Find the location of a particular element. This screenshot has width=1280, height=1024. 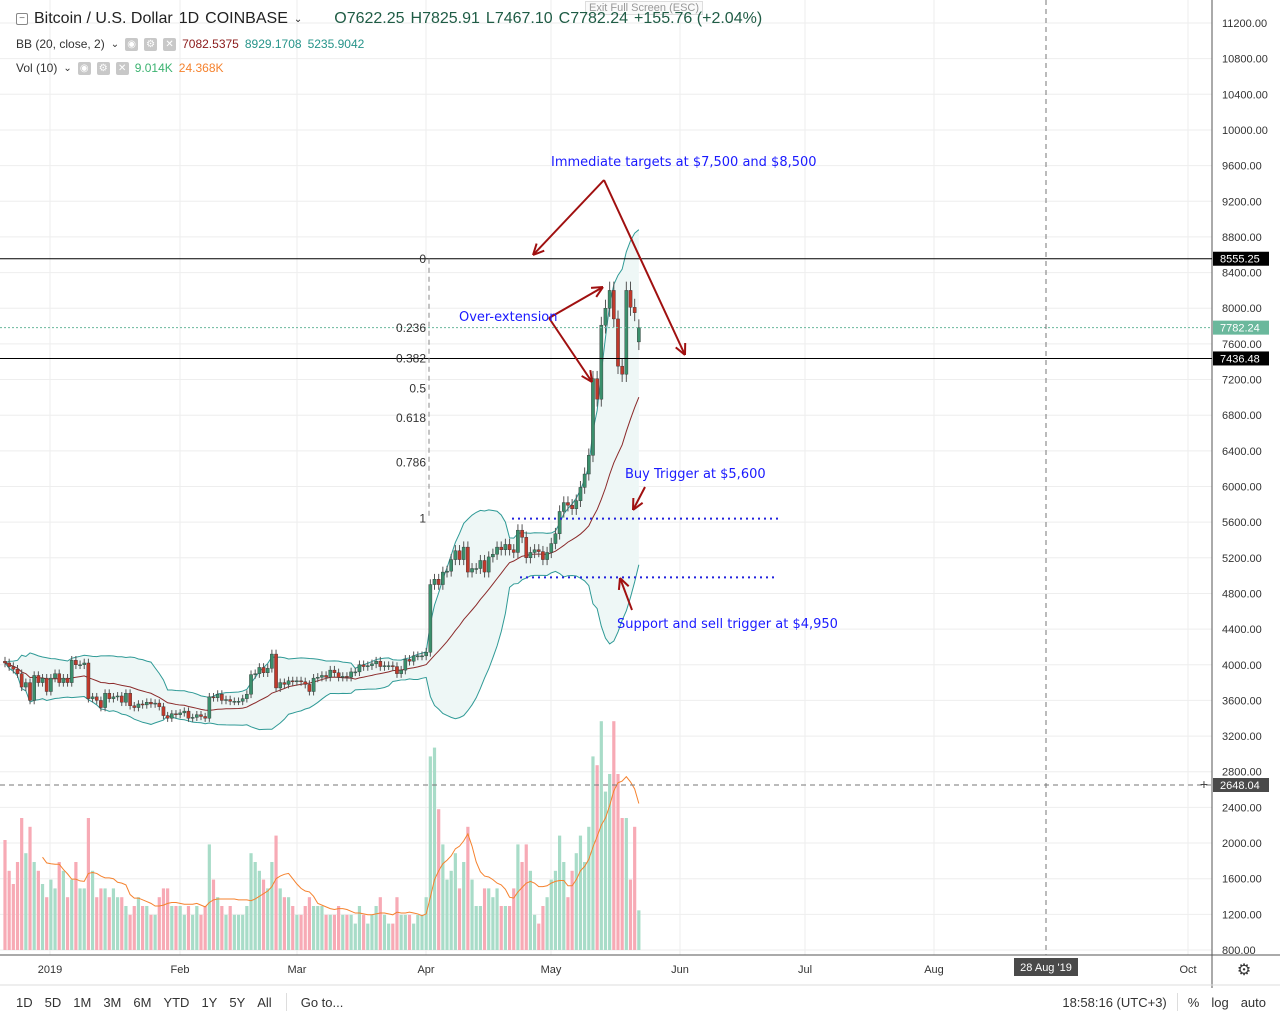

auto-toggle: auto is located at coordinates (1253, 1002).